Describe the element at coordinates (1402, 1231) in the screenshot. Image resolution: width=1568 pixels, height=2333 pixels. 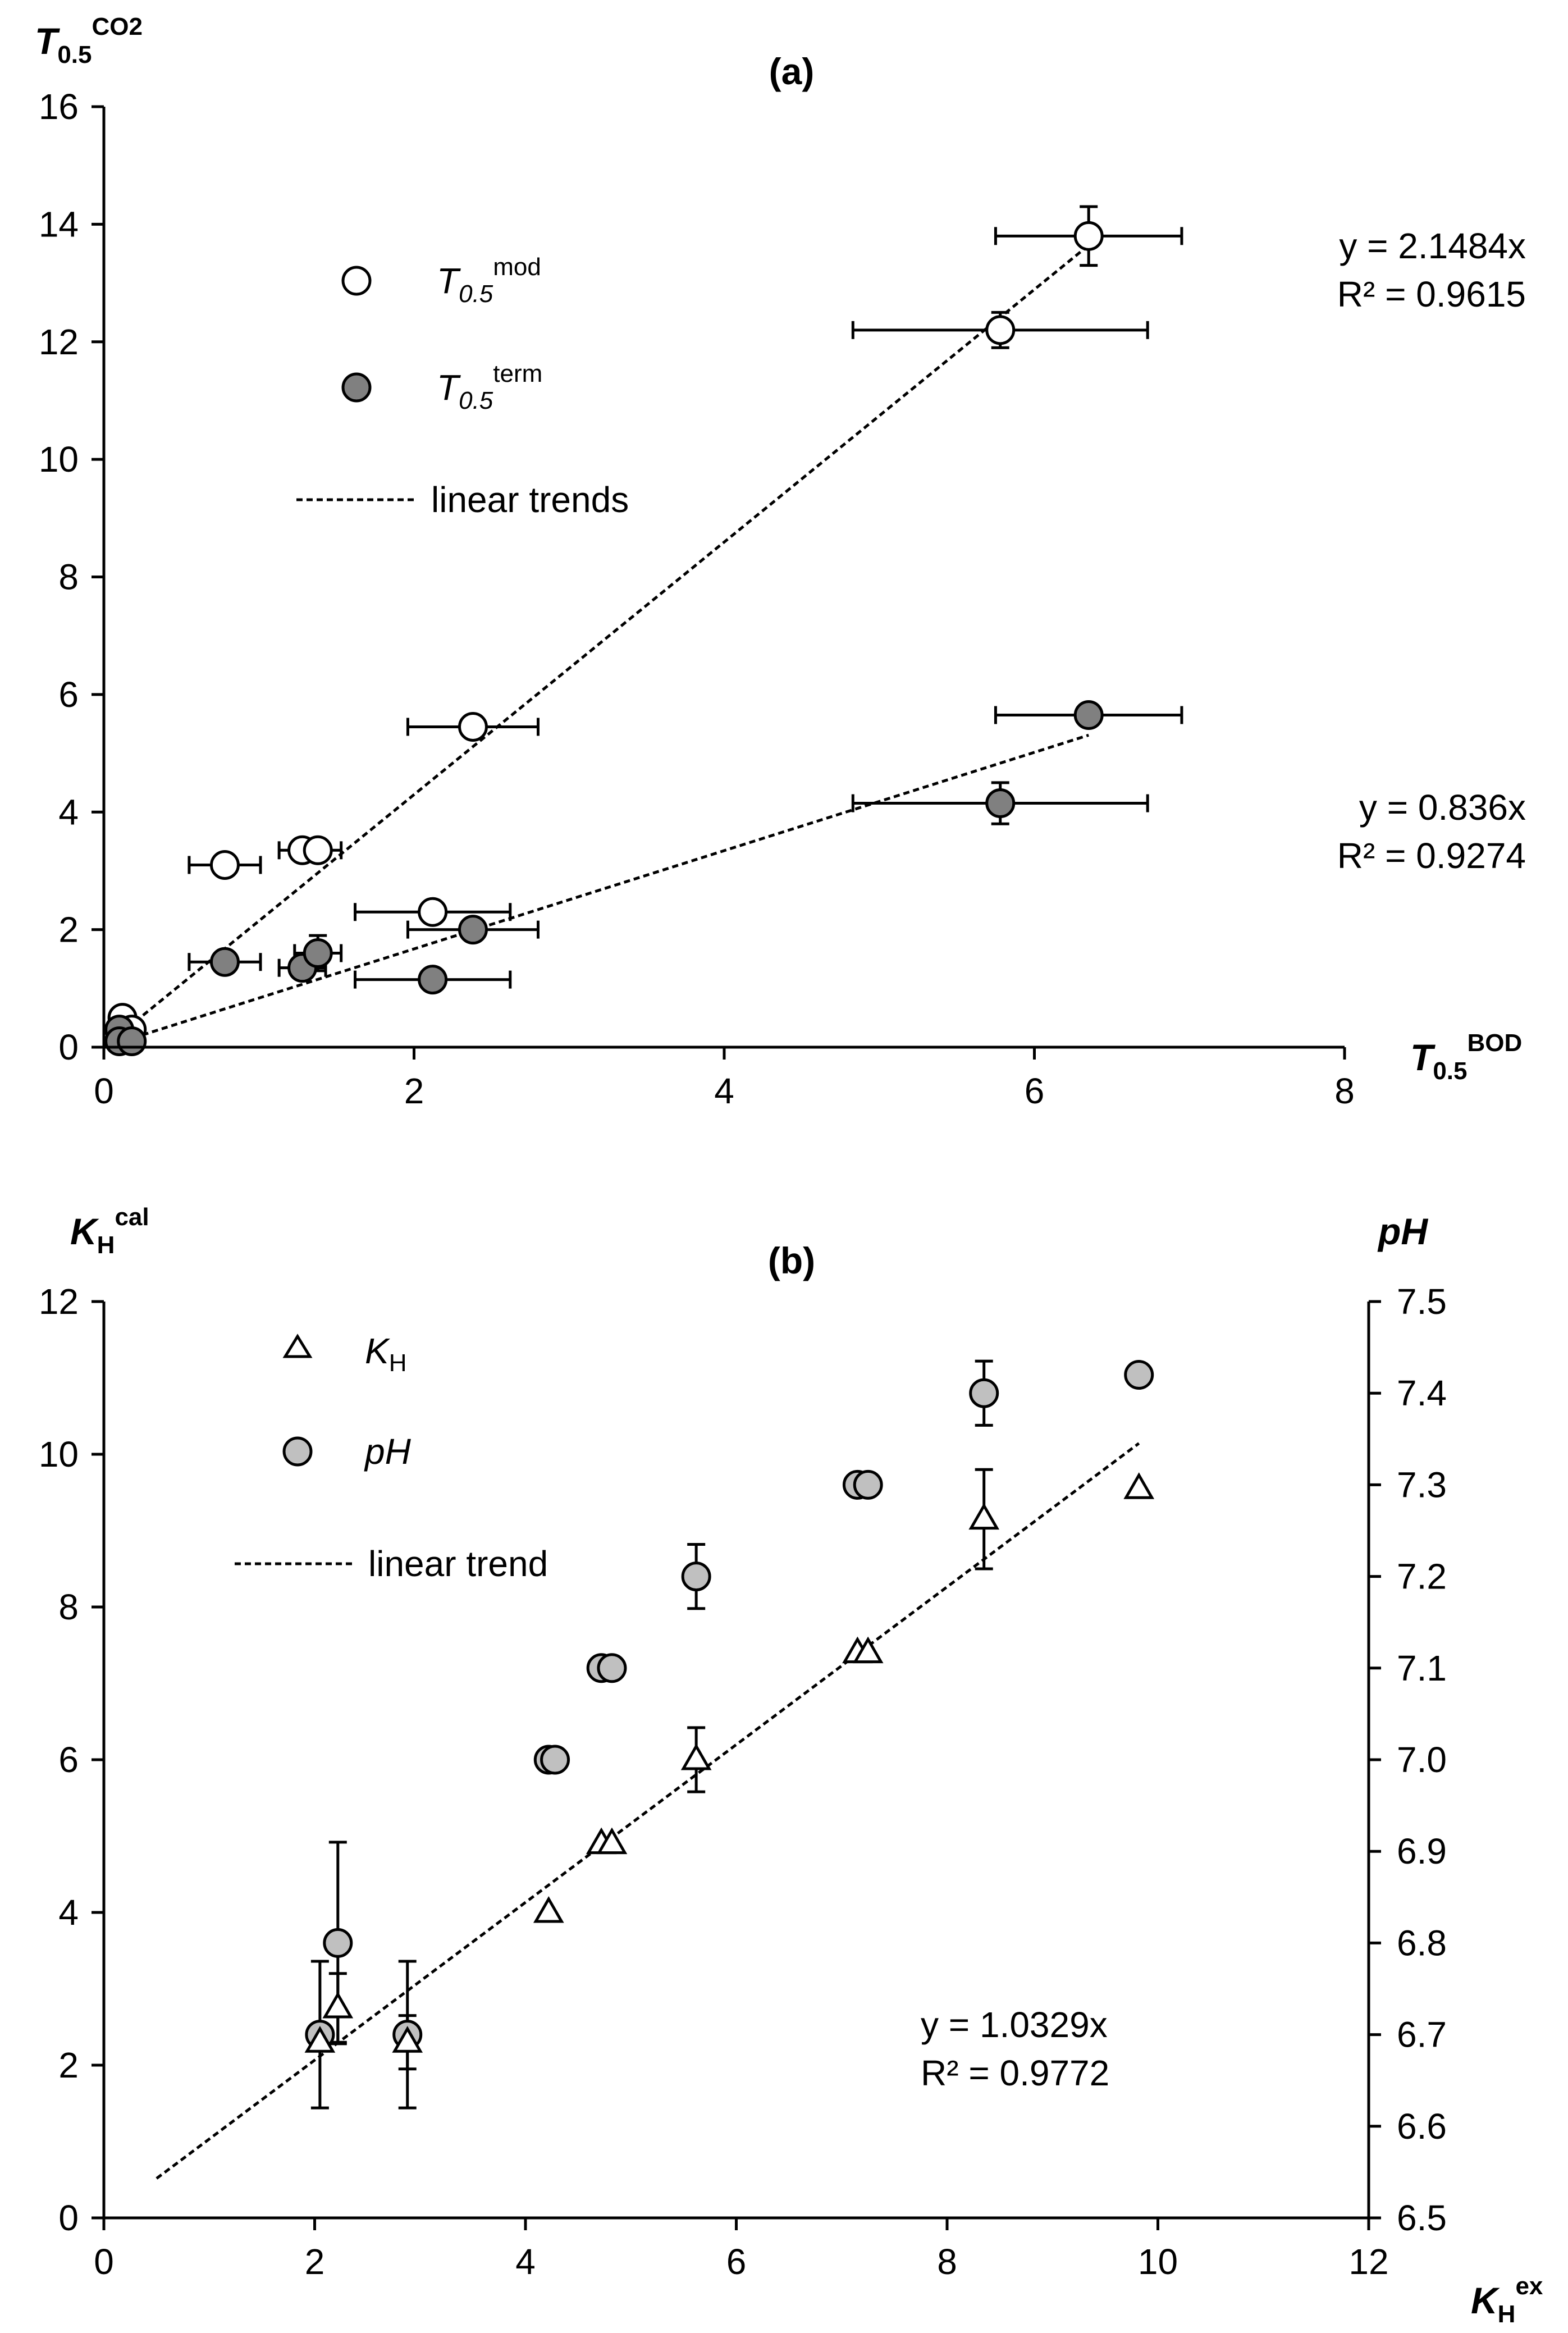
I see `panel-b-y2-axis-label: pH` at that location.